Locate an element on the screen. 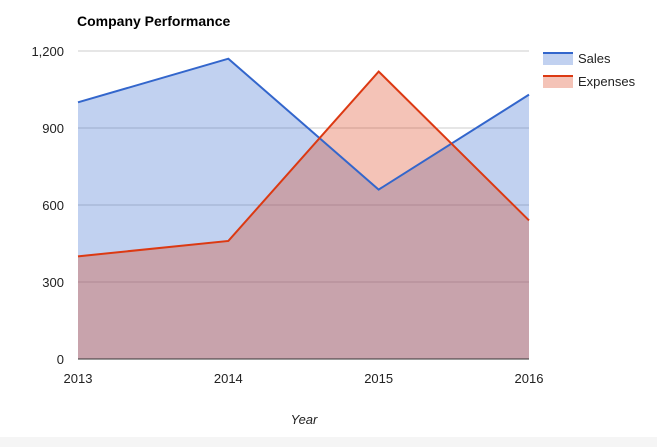  x-tick-label: 2013 is located at coordinates (78, 378).